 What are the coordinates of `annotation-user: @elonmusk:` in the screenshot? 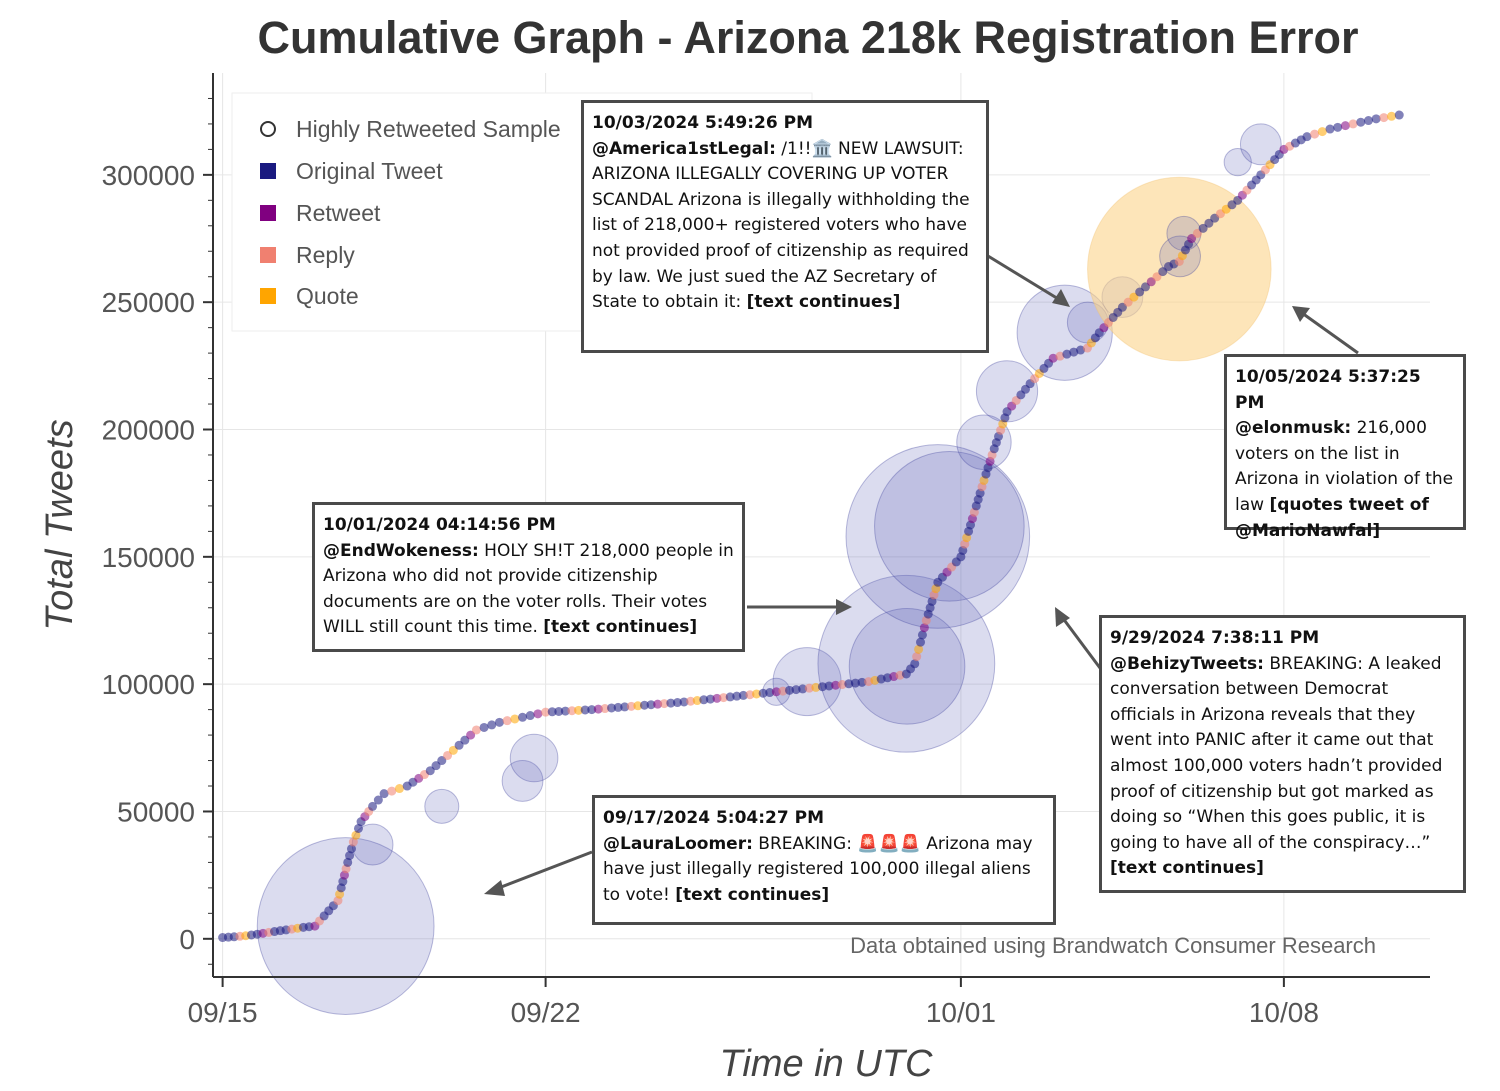 It's located at (1293, 428).